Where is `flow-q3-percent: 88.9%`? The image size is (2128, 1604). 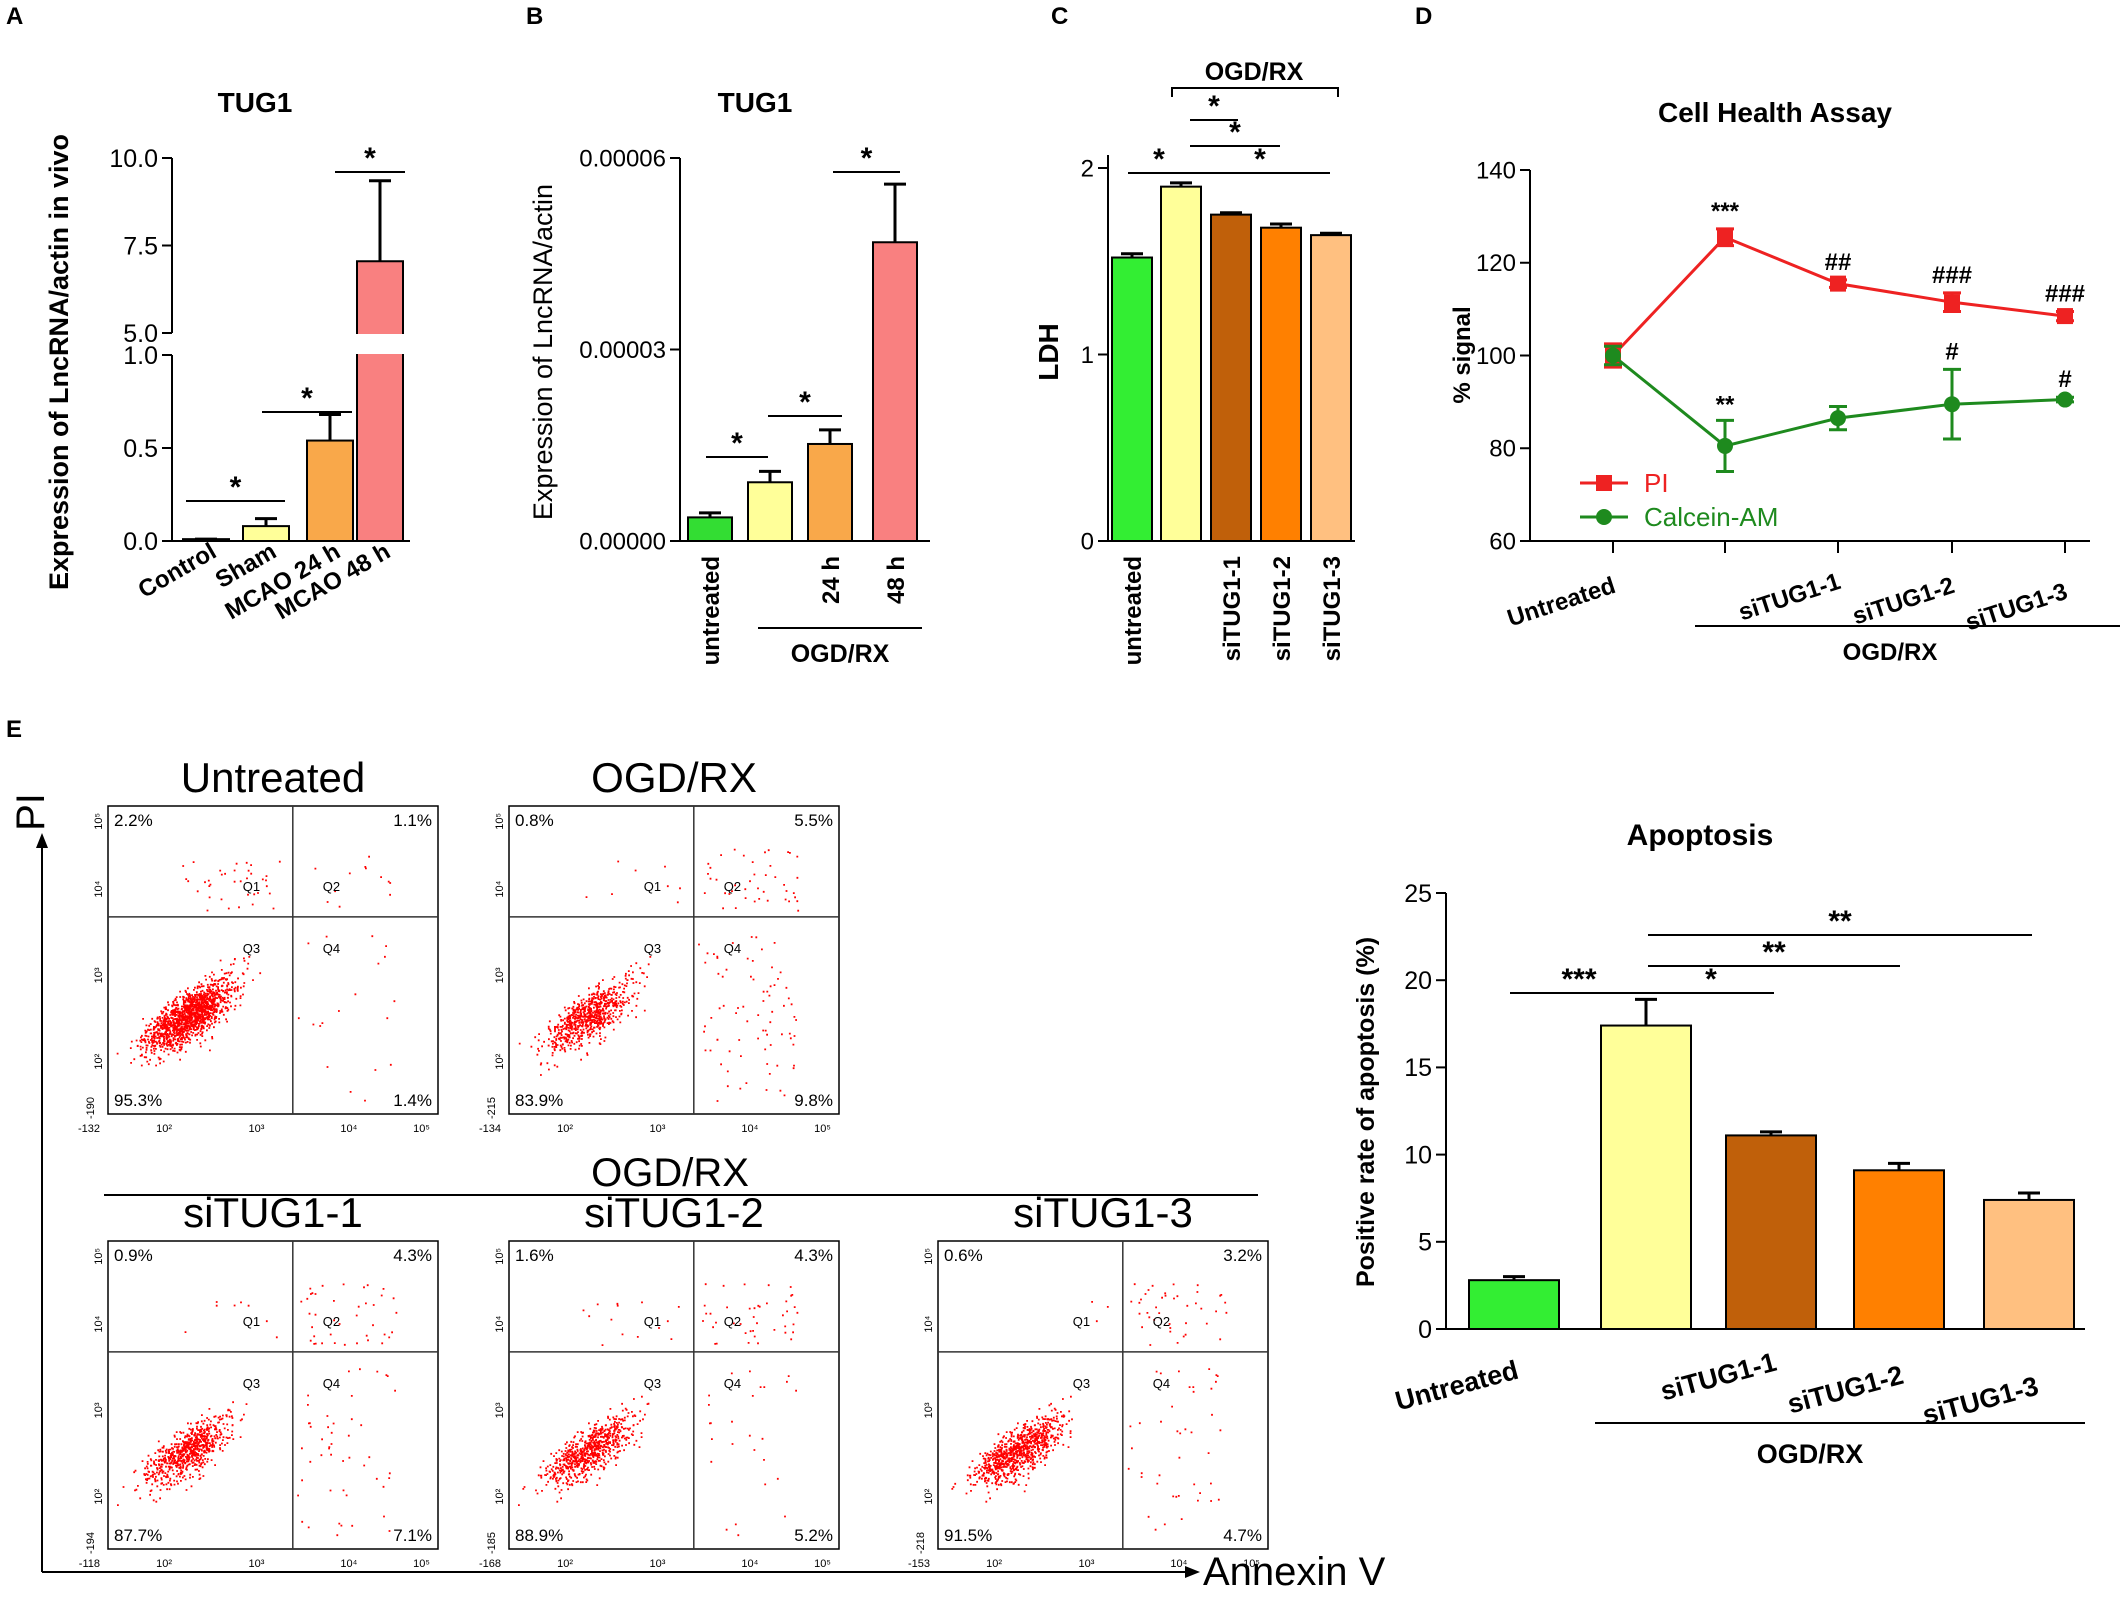
flow-q3-percent: 88.9% is located at coordinates (539, 1535).